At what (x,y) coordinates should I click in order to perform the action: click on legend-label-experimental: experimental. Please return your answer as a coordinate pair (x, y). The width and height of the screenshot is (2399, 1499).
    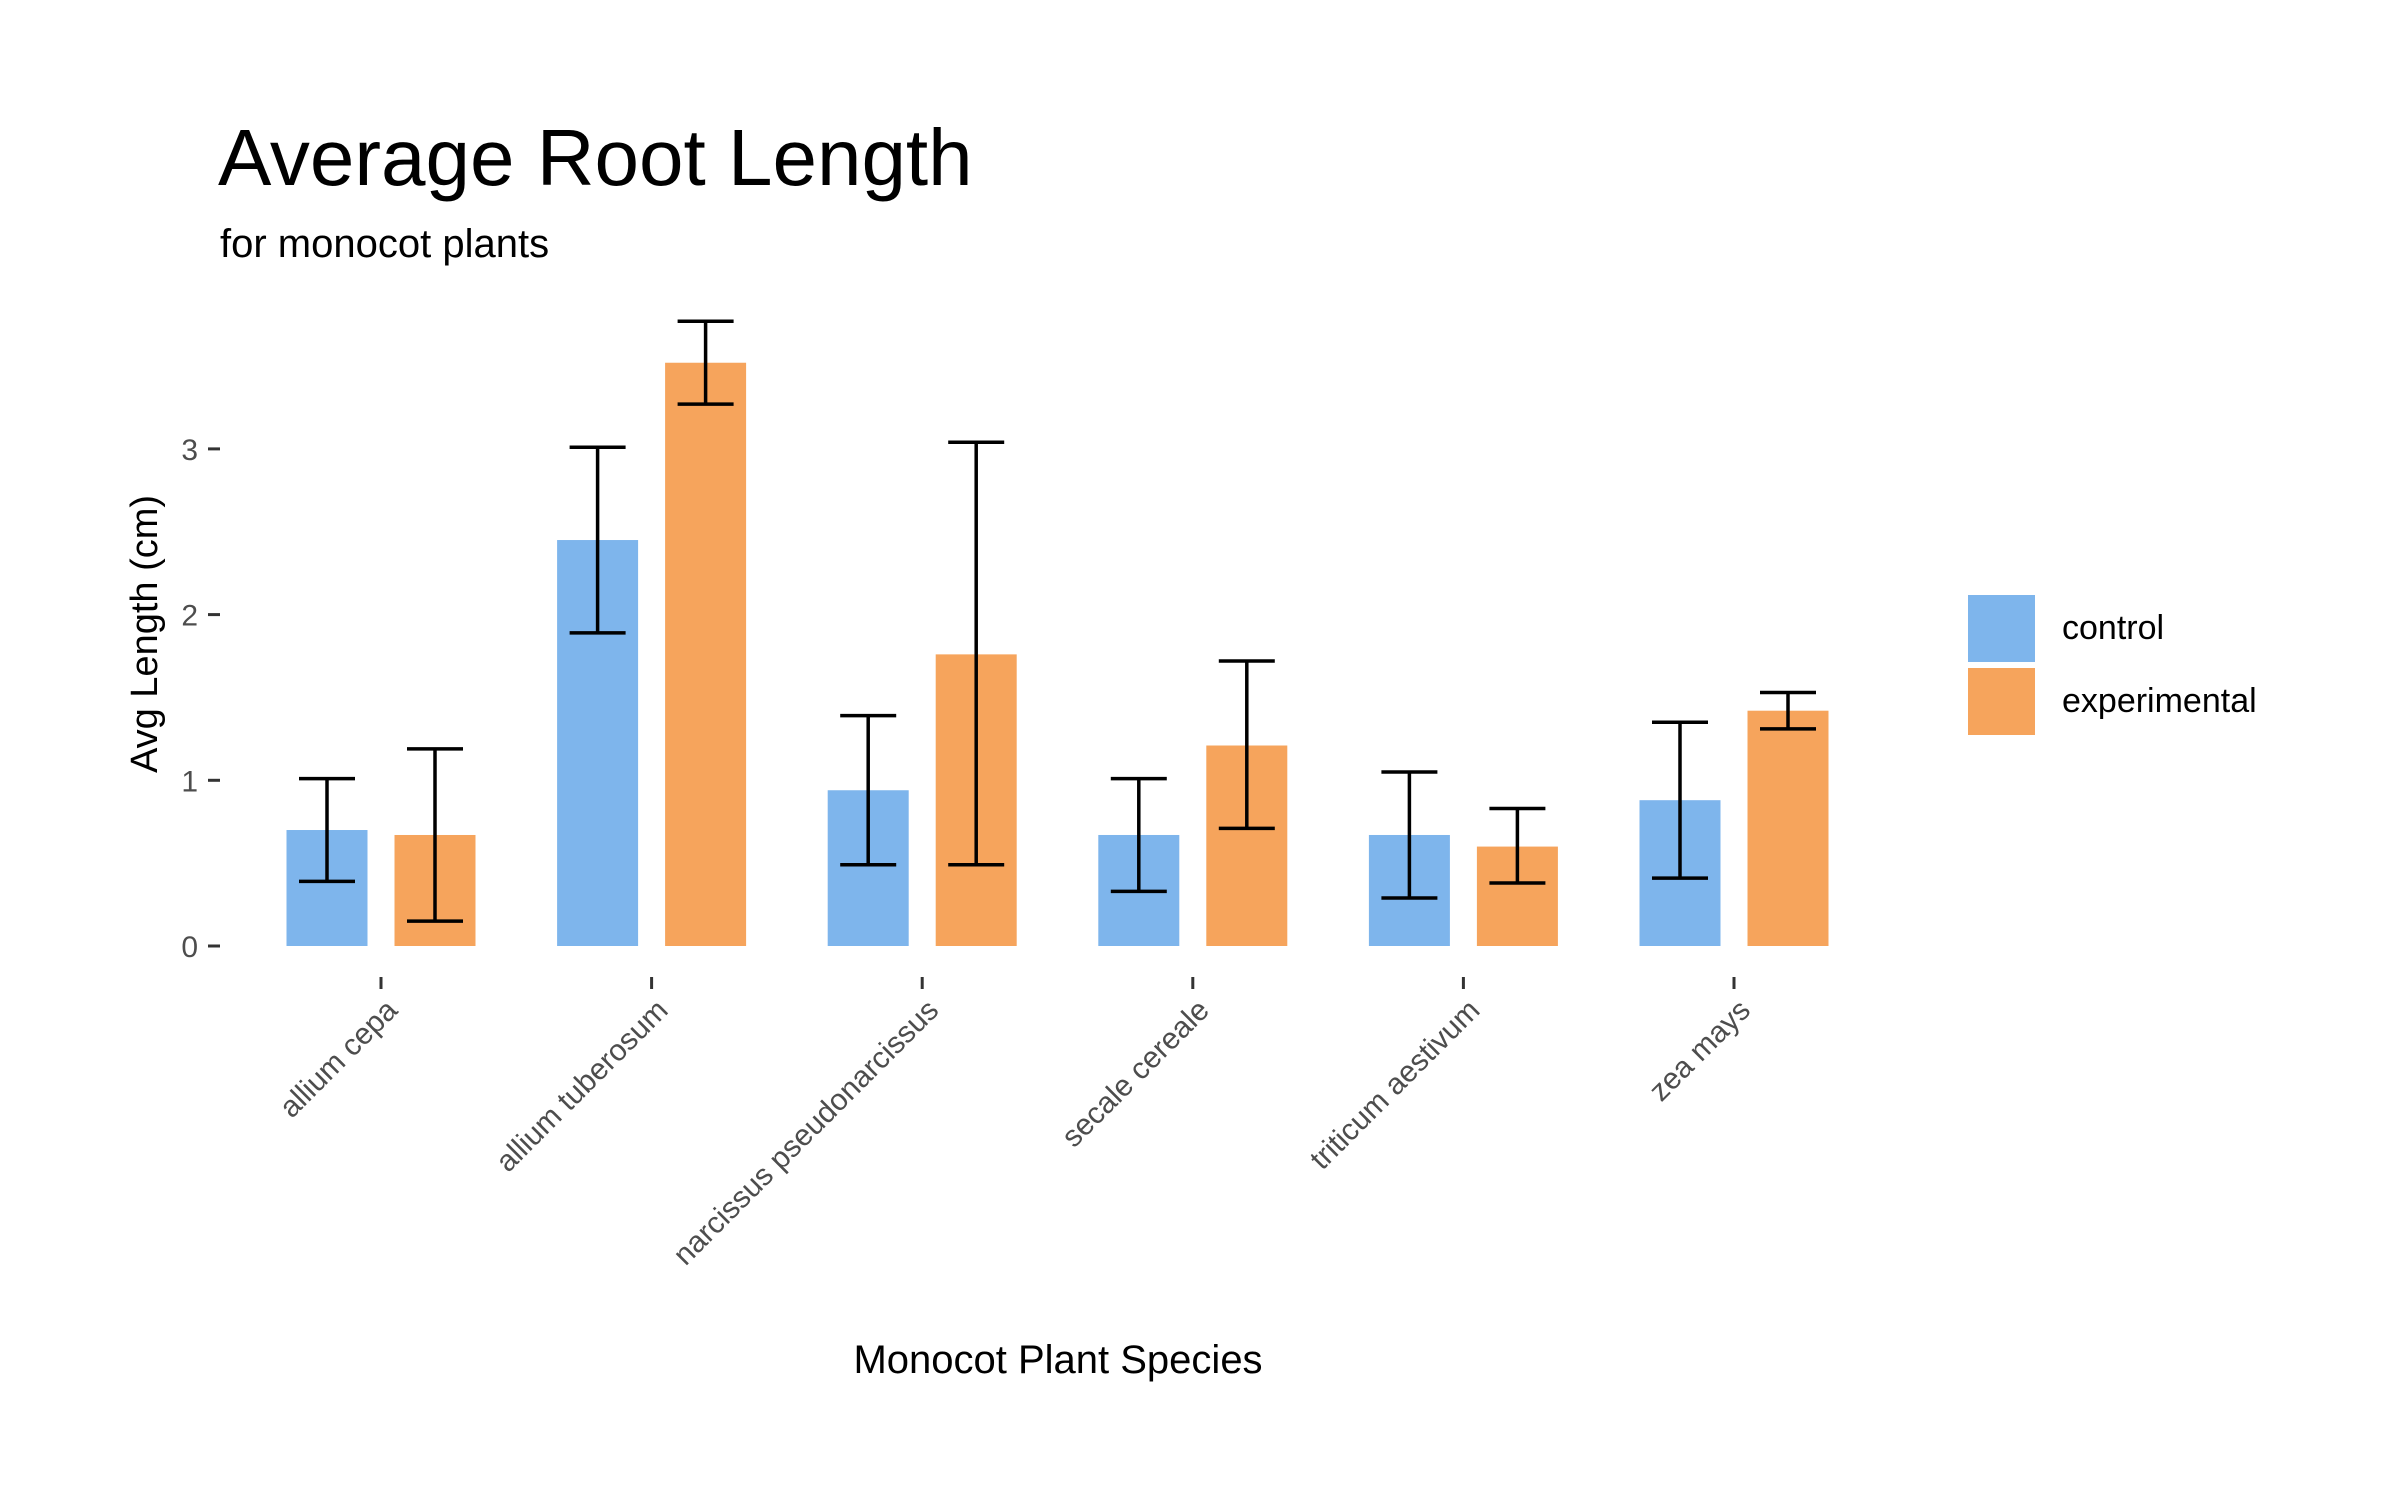
    Looking at the image, I should click on (2159, 701).